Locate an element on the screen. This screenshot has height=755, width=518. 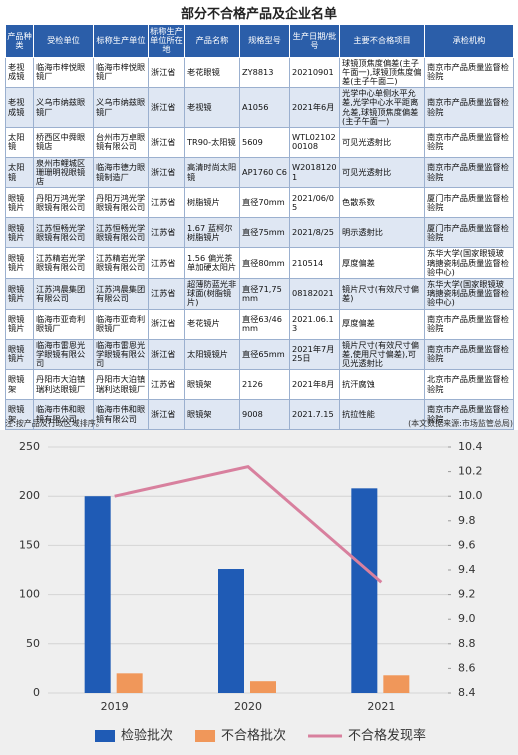
table-cell: 直径63/46mm is located at coordinates (264, 324).